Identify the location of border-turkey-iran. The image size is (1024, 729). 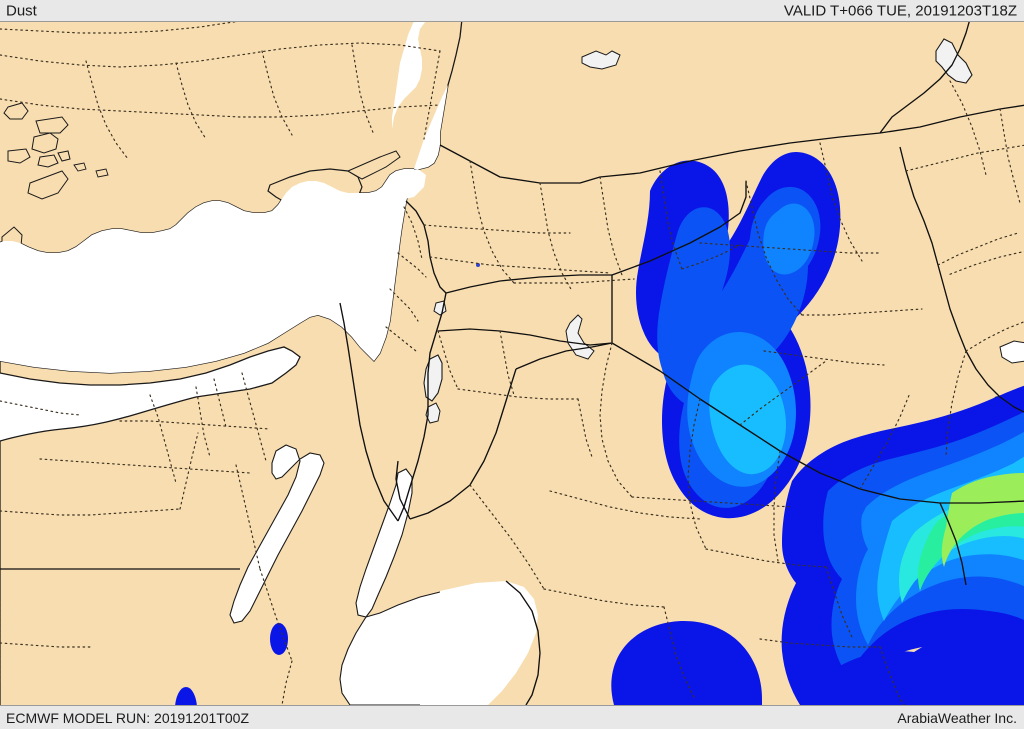
(925, 77).